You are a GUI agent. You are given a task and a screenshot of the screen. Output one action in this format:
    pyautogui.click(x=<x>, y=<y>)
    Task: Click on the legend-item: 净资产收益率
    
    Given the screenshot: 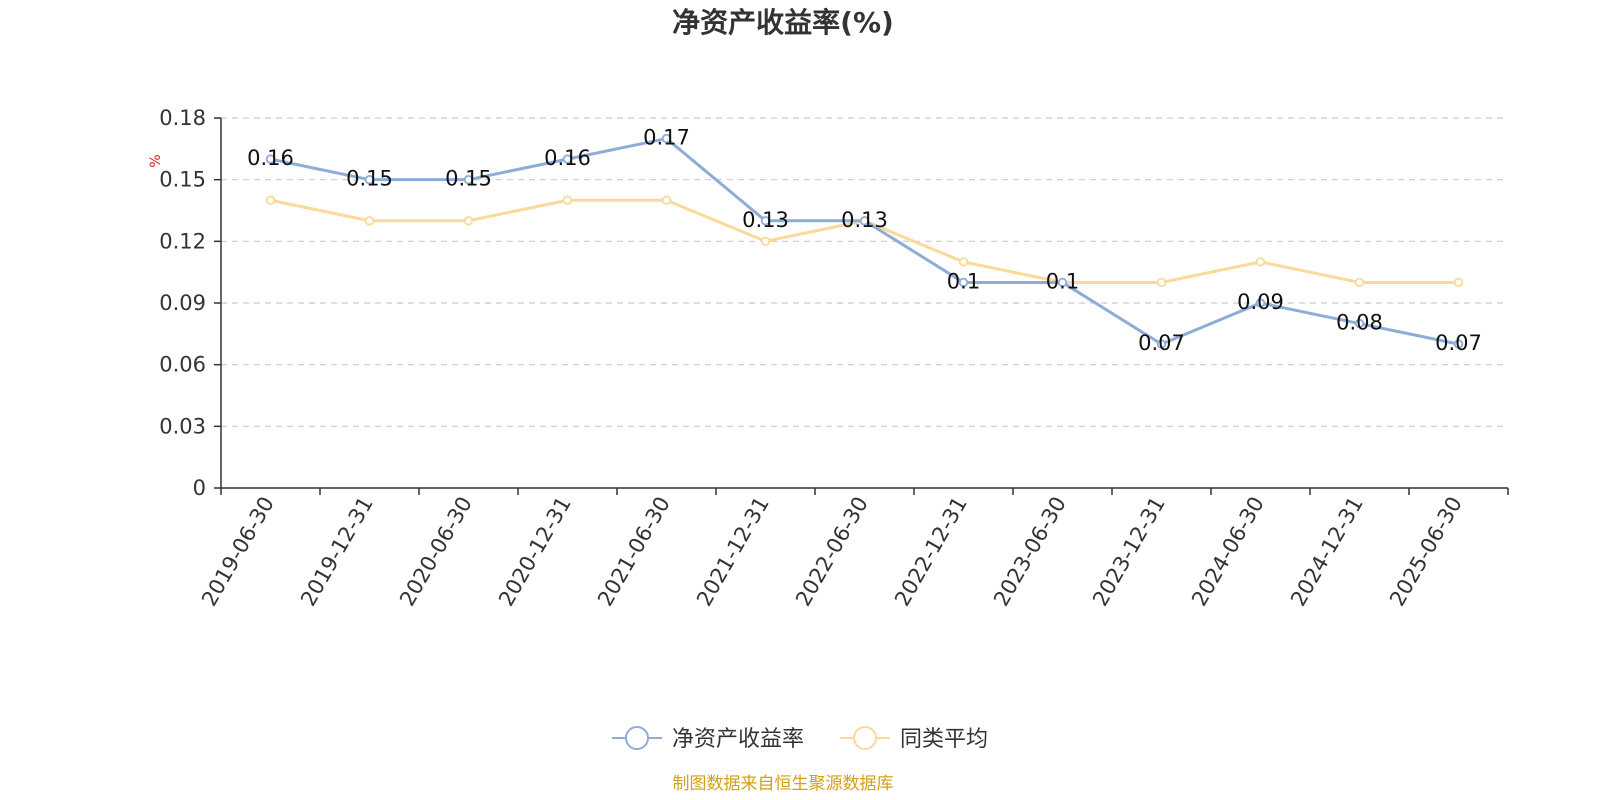 What is the action you would take?
    pyautogui.click(x=708, y=739)
    